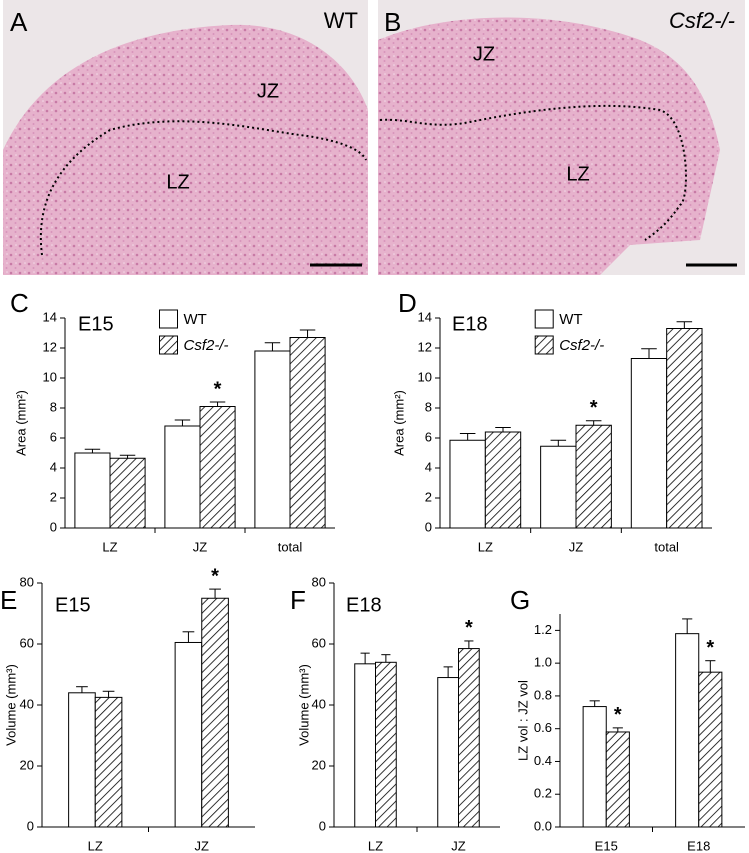 The width and height of the screenshot is (749, 853). What do you see at coordinates (543, 825) in the screenshot?
I see `y-tick-label: 0.0` at bounding box center [543, 825].